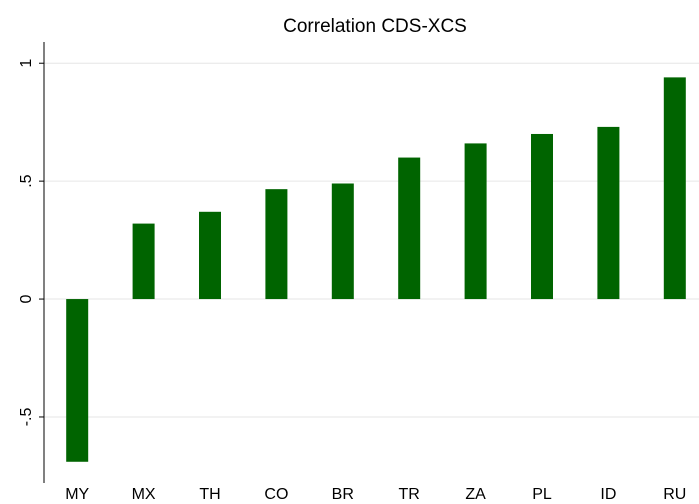 The image size is (699, 504). What do you see at coordinates (26, 299) in the screenshot?
I see `y-tick-label: 0` at bounding box center [26, 299].